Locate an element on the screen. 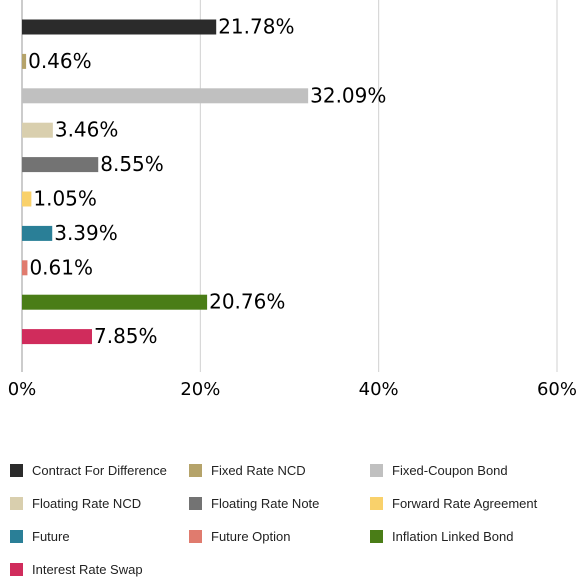 This screenshot has height=579, width=579. legend-label: Future is located at coordinates (51, 536).